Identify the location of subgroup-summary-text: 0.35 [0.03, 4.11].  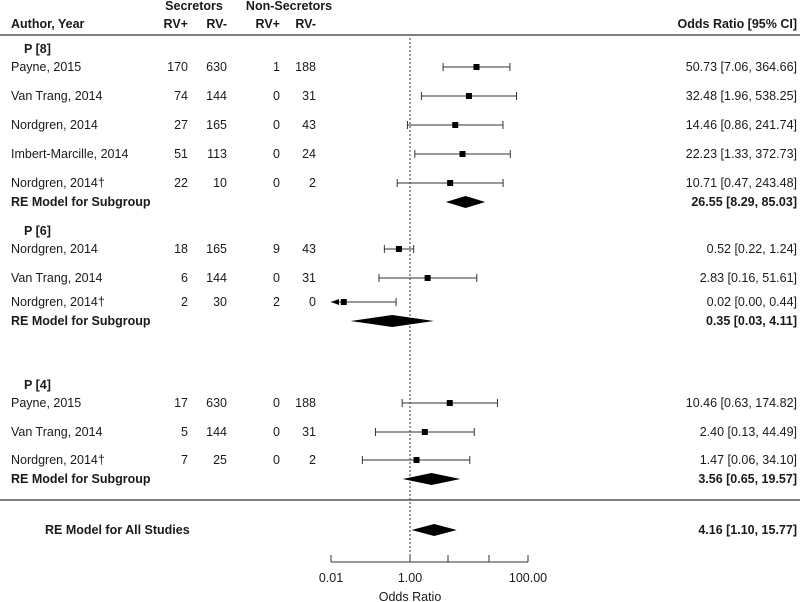
(751, 321).